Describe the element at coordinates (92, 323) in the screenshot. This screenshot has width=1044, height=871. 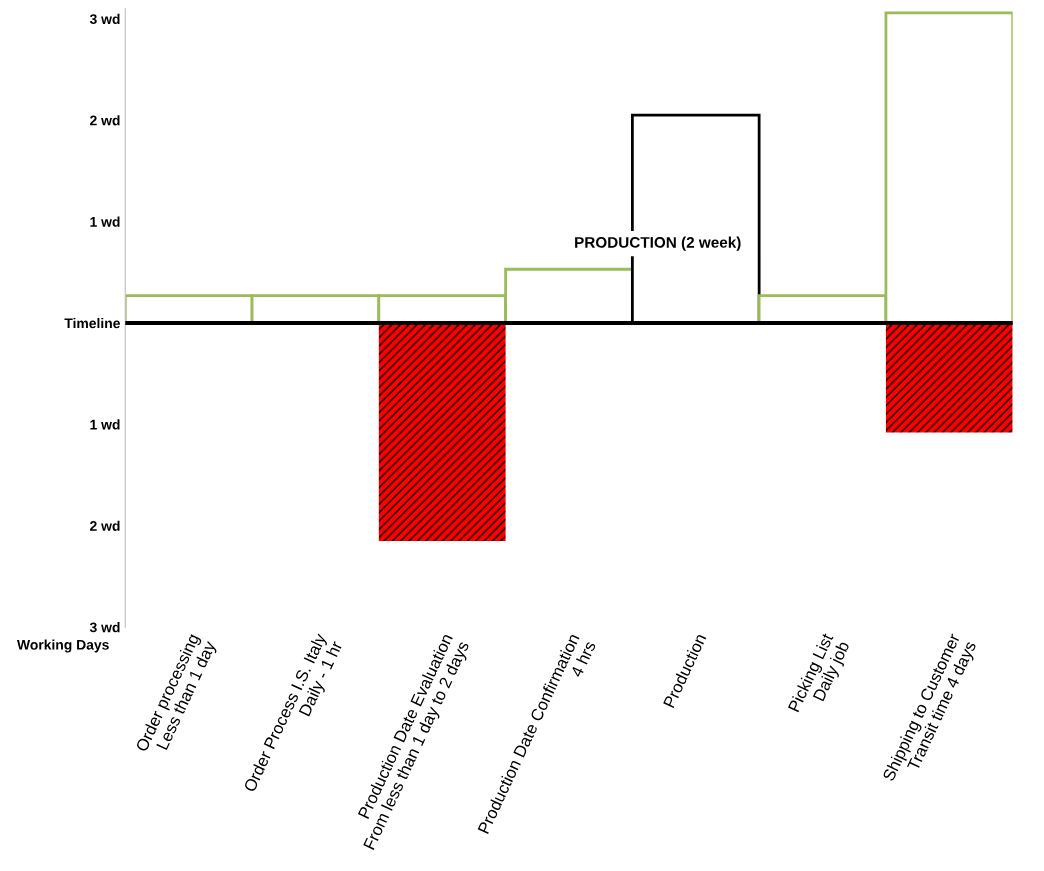
I see `y-tick-label: Timeline` at that location.